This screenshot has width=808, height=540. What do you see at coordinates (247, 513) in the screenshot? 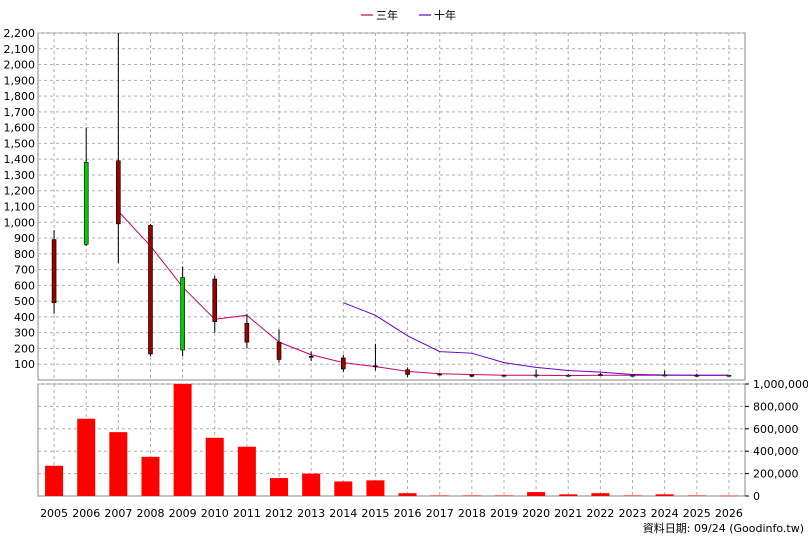
I see `year-tick-label: 2011` at bounding box center [247, 513].